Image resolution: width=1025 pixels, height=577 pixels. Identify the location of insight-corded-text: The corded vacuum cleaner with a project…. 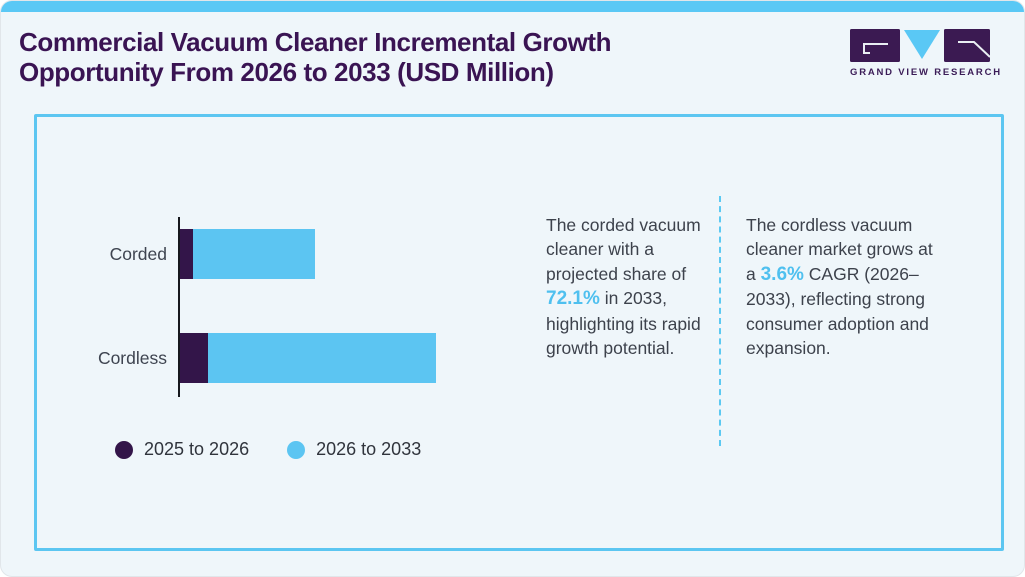
(623, 249).